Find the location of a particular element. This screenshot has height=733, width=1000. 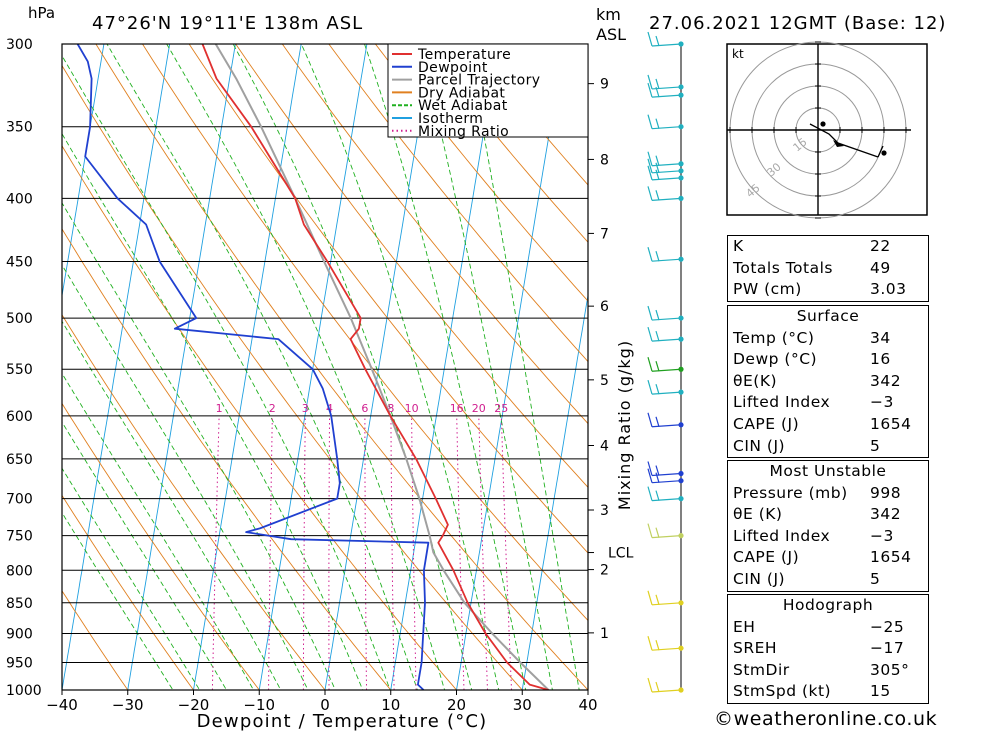

pressure-tick-label: 950 is located at coordinates (19, 663).